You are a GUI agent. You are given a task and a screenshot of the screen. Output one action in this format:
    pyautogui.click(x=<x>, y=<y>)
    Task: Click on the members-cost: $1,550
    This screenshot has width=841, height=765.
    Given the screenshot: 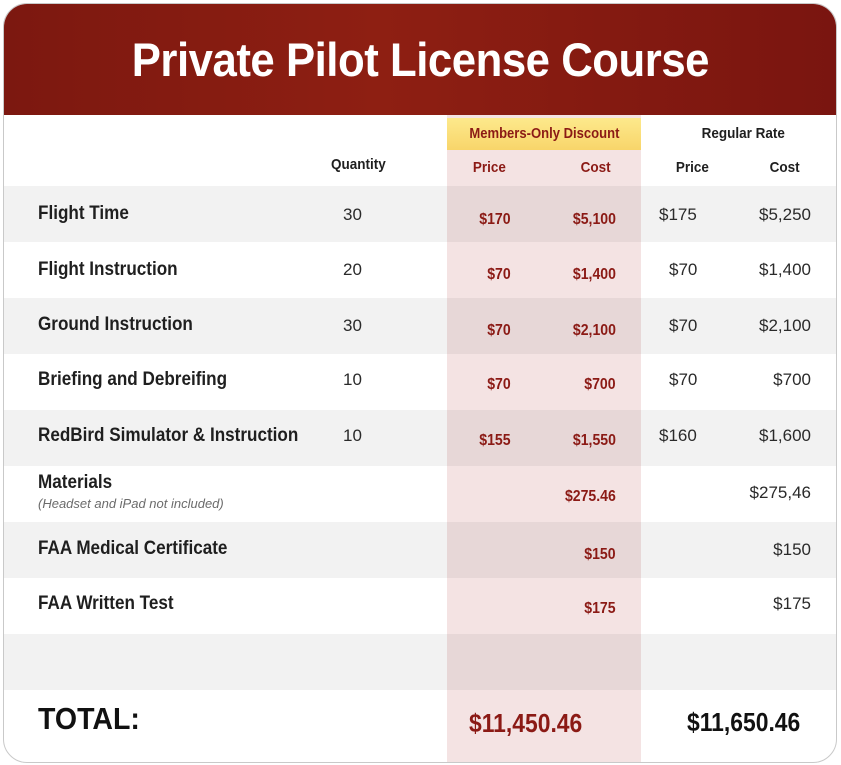 What is the action you would take?
    pyautogui.click(x=594, y=440)
    